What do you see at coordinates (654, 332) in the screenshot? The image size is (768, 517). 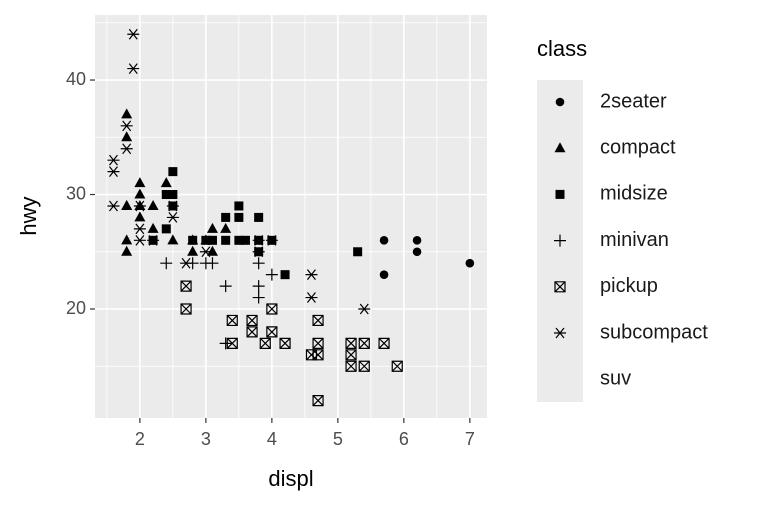 I see `legend-label: subcompact` at bounding box center [654, 332].